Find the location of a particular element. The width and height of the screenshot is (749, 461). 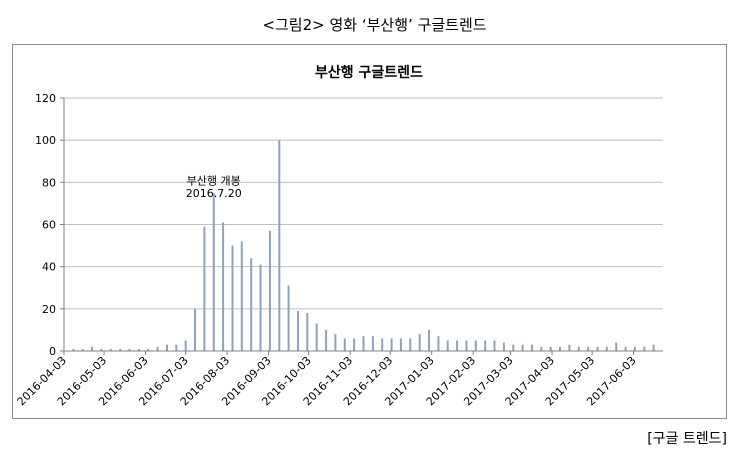

annotation-label: 부산행 개봉 is located at coordinates (214, 180).